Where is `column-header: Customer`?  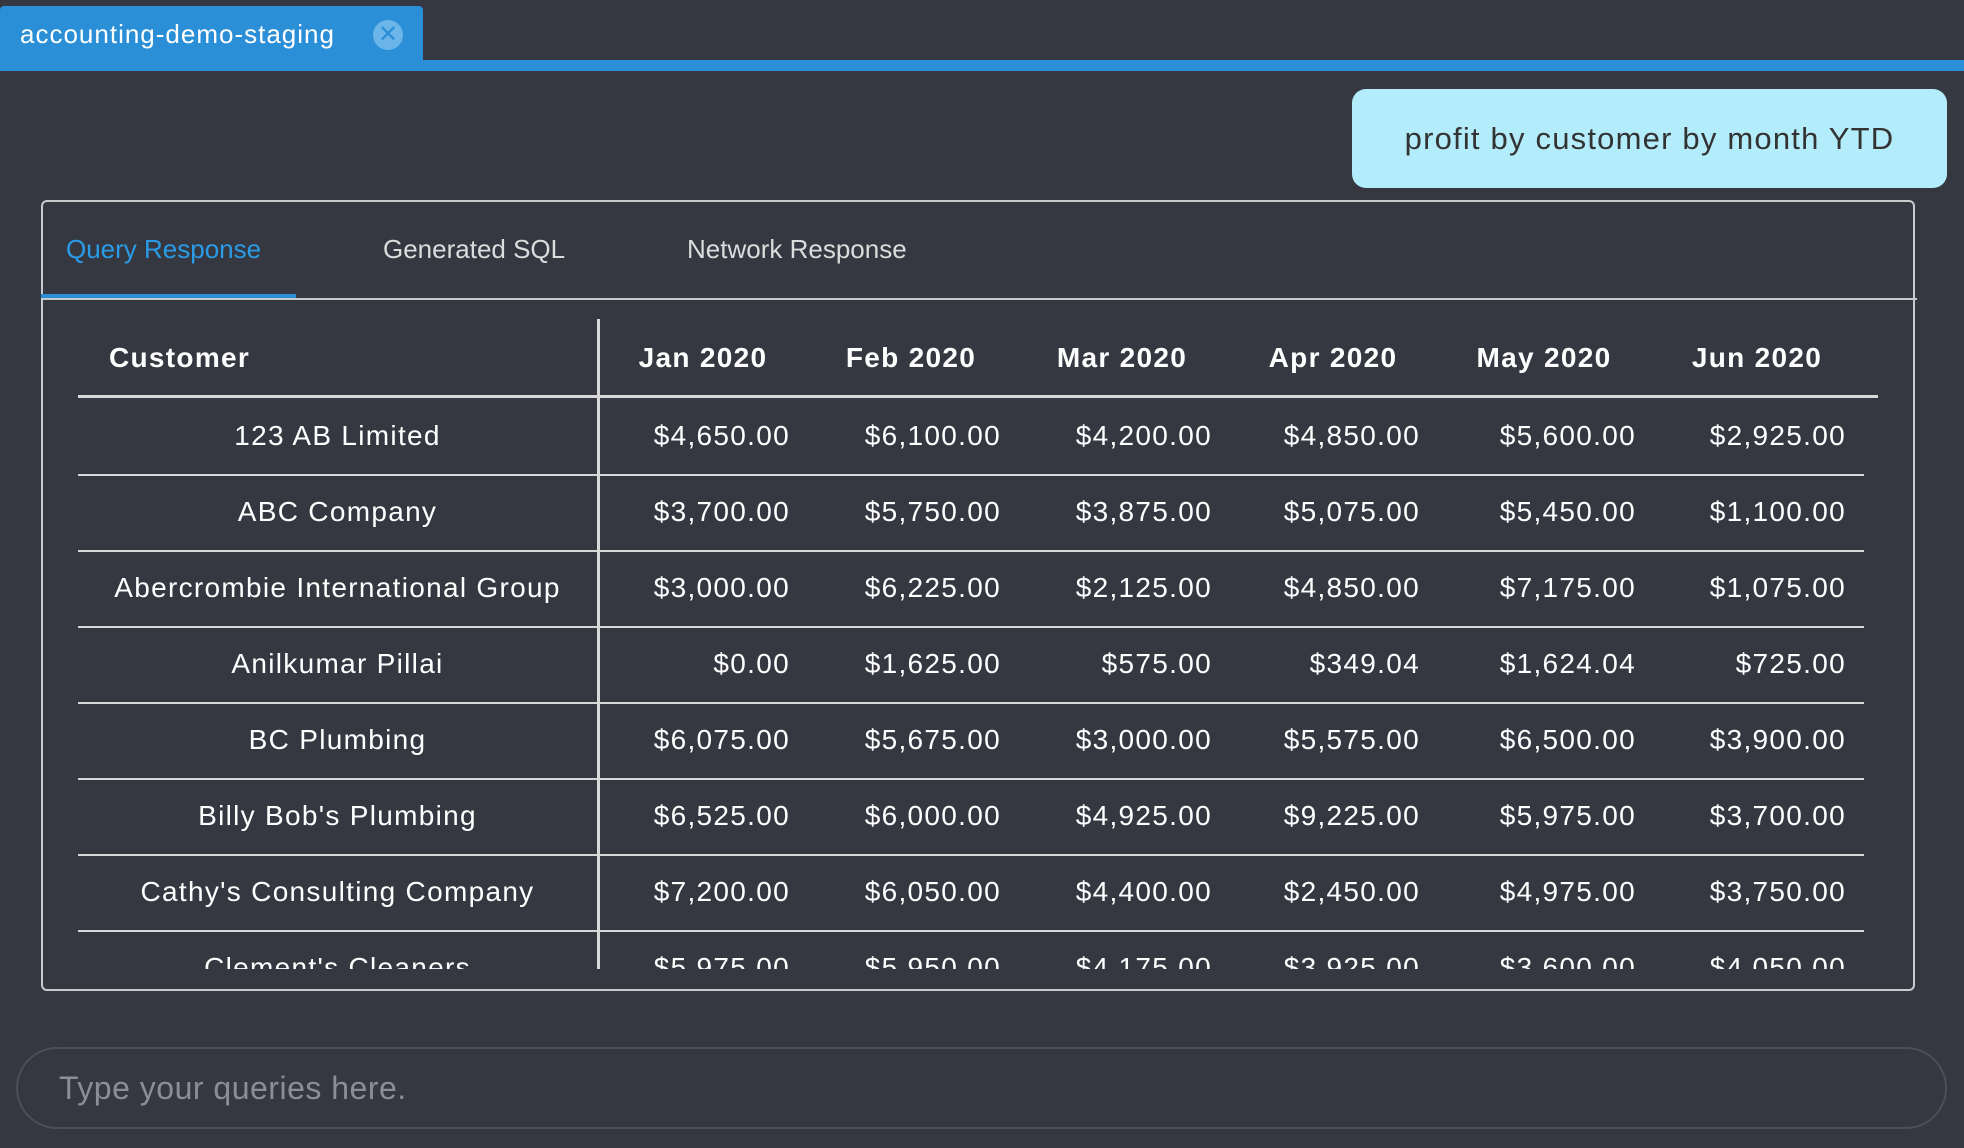 column-header: Customer is located at coordinates (180, 357).